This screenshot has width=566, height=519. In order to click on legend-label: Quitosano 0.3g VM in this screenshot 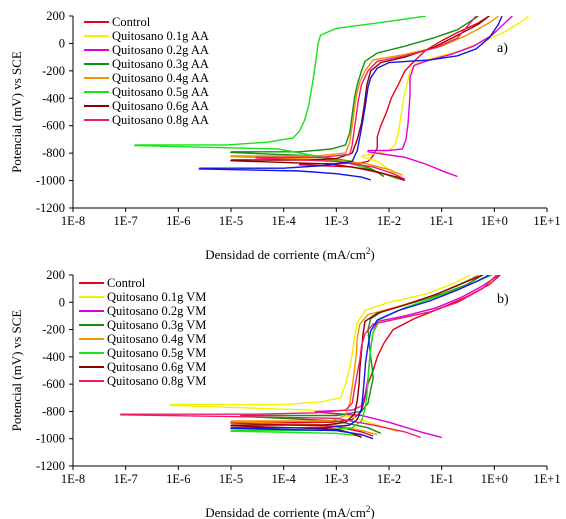, I will do `click(156, 325)`.